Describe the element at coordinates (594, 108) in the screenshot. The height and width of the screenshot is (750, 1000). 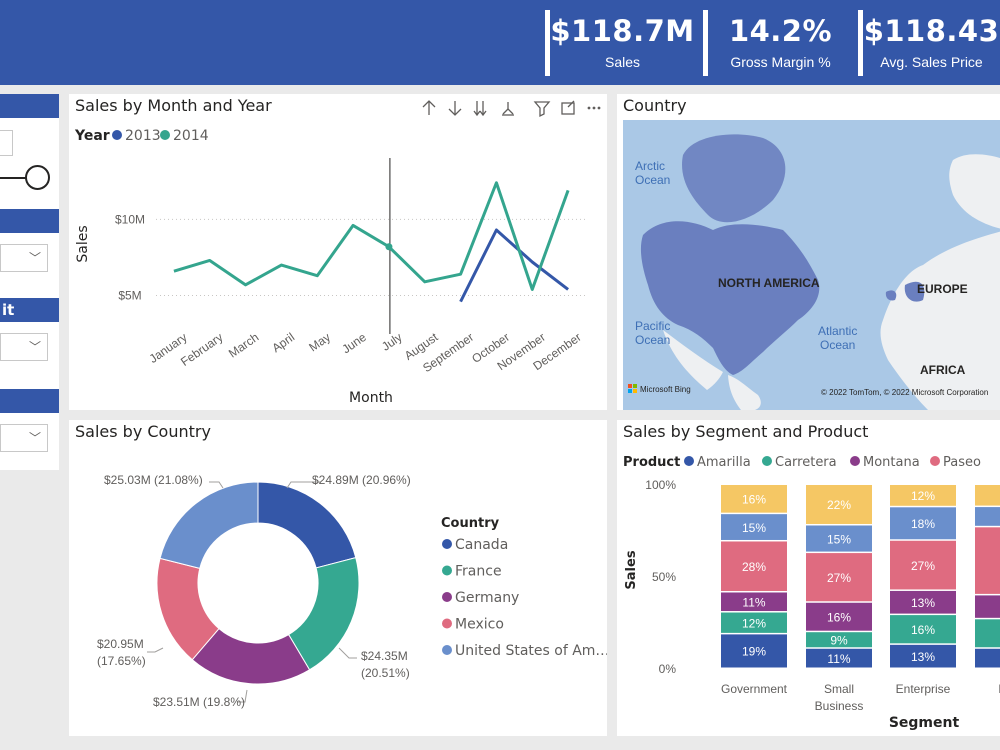
I see `more-options-icon` at that location.